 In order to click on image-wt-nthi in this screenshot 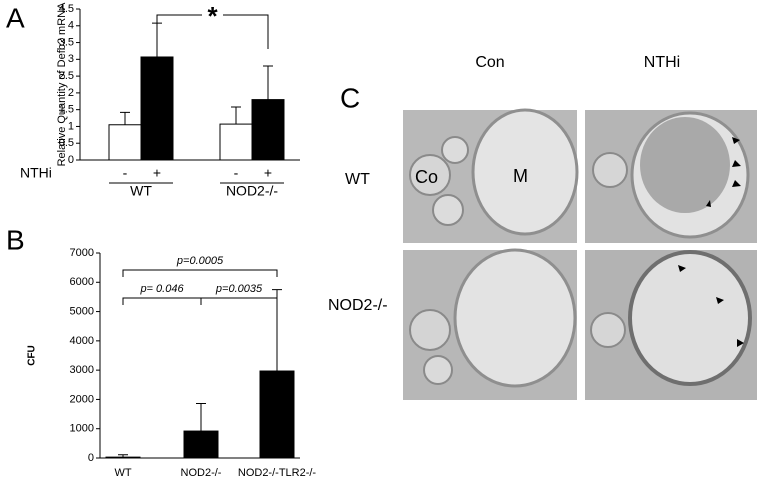, I will do `click(671, 176)`.